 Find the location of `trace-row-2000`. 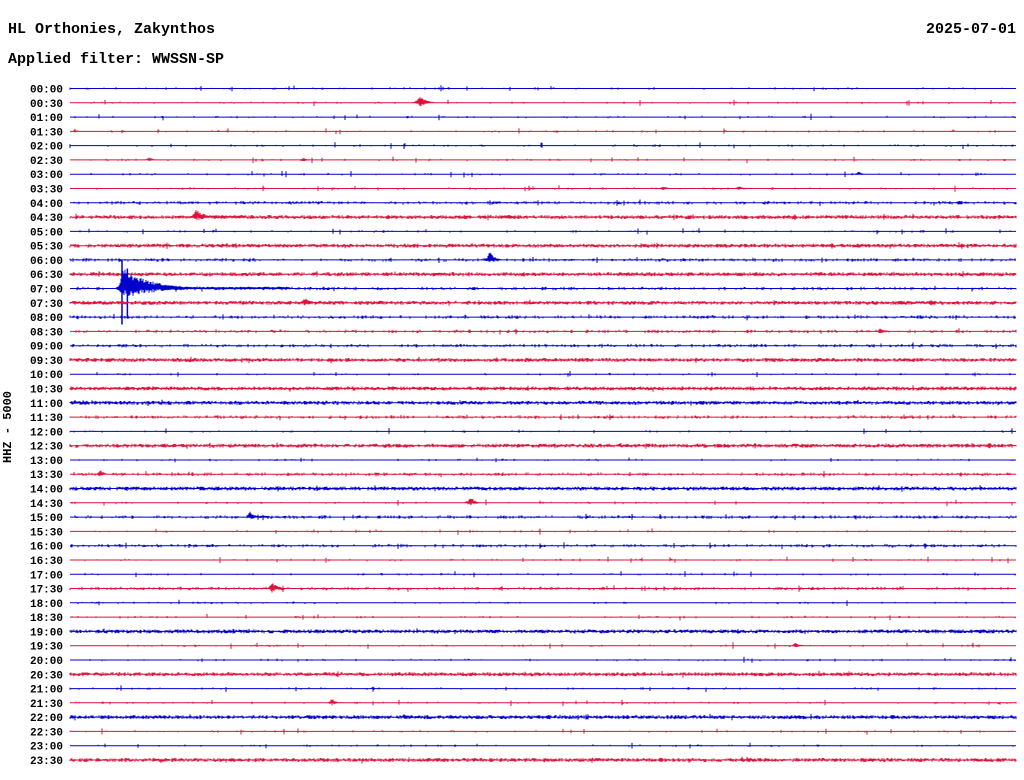

trace-row-2000 is located at coordinates (543, 659).